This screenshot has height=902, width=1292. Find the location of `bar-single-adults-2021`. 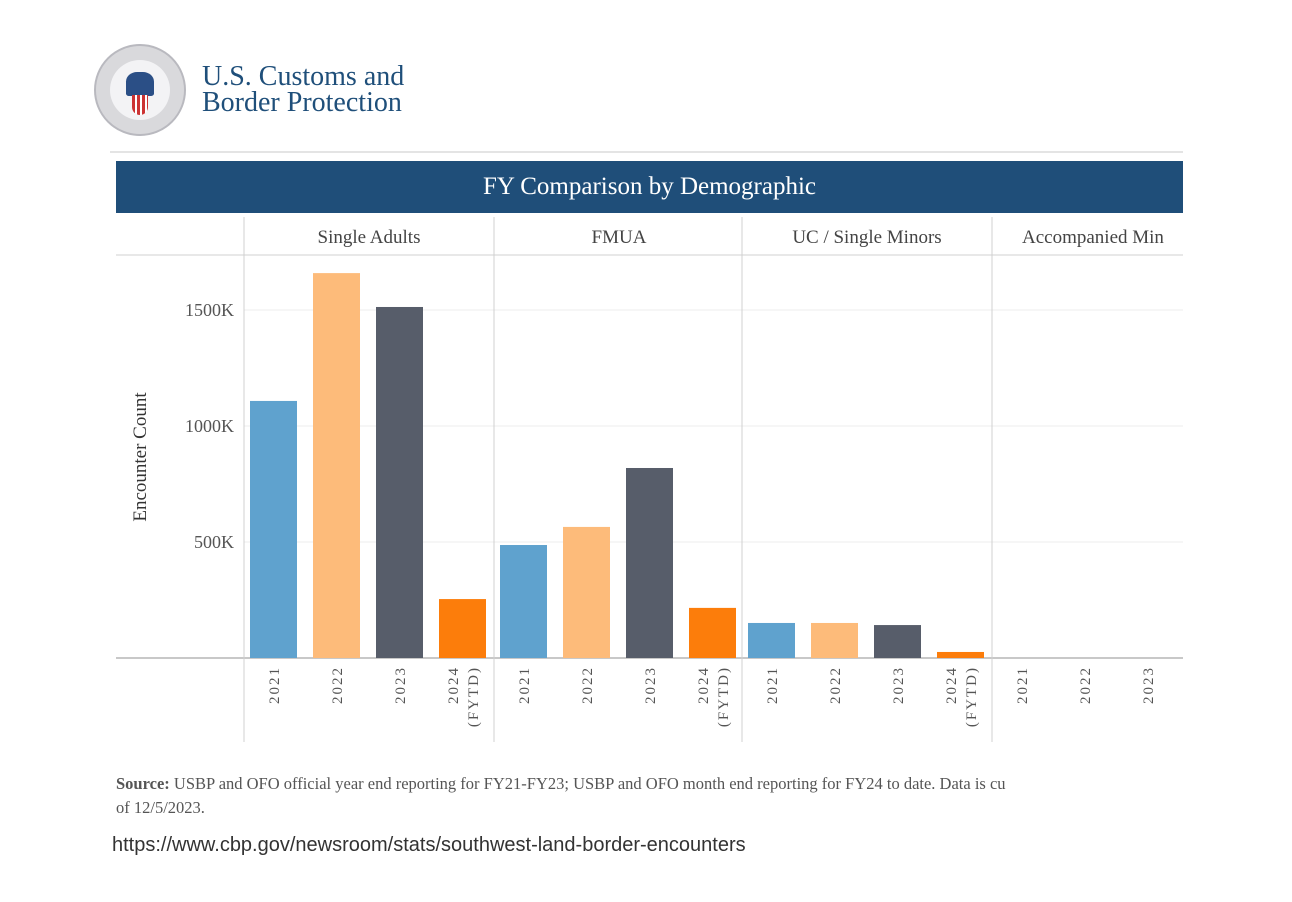

bar-single-adults-2021 is located at coordinates (273, 529).